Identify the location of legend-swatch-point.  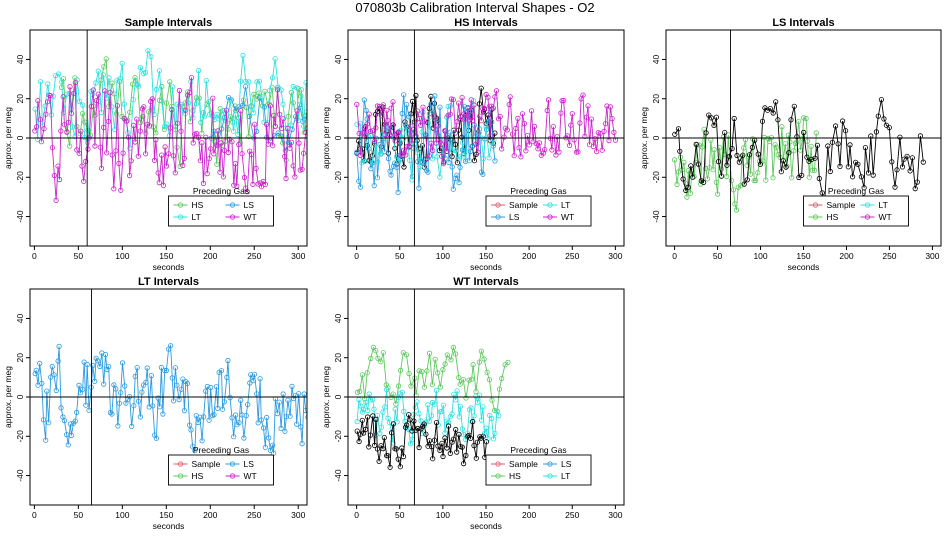
(867, 217).